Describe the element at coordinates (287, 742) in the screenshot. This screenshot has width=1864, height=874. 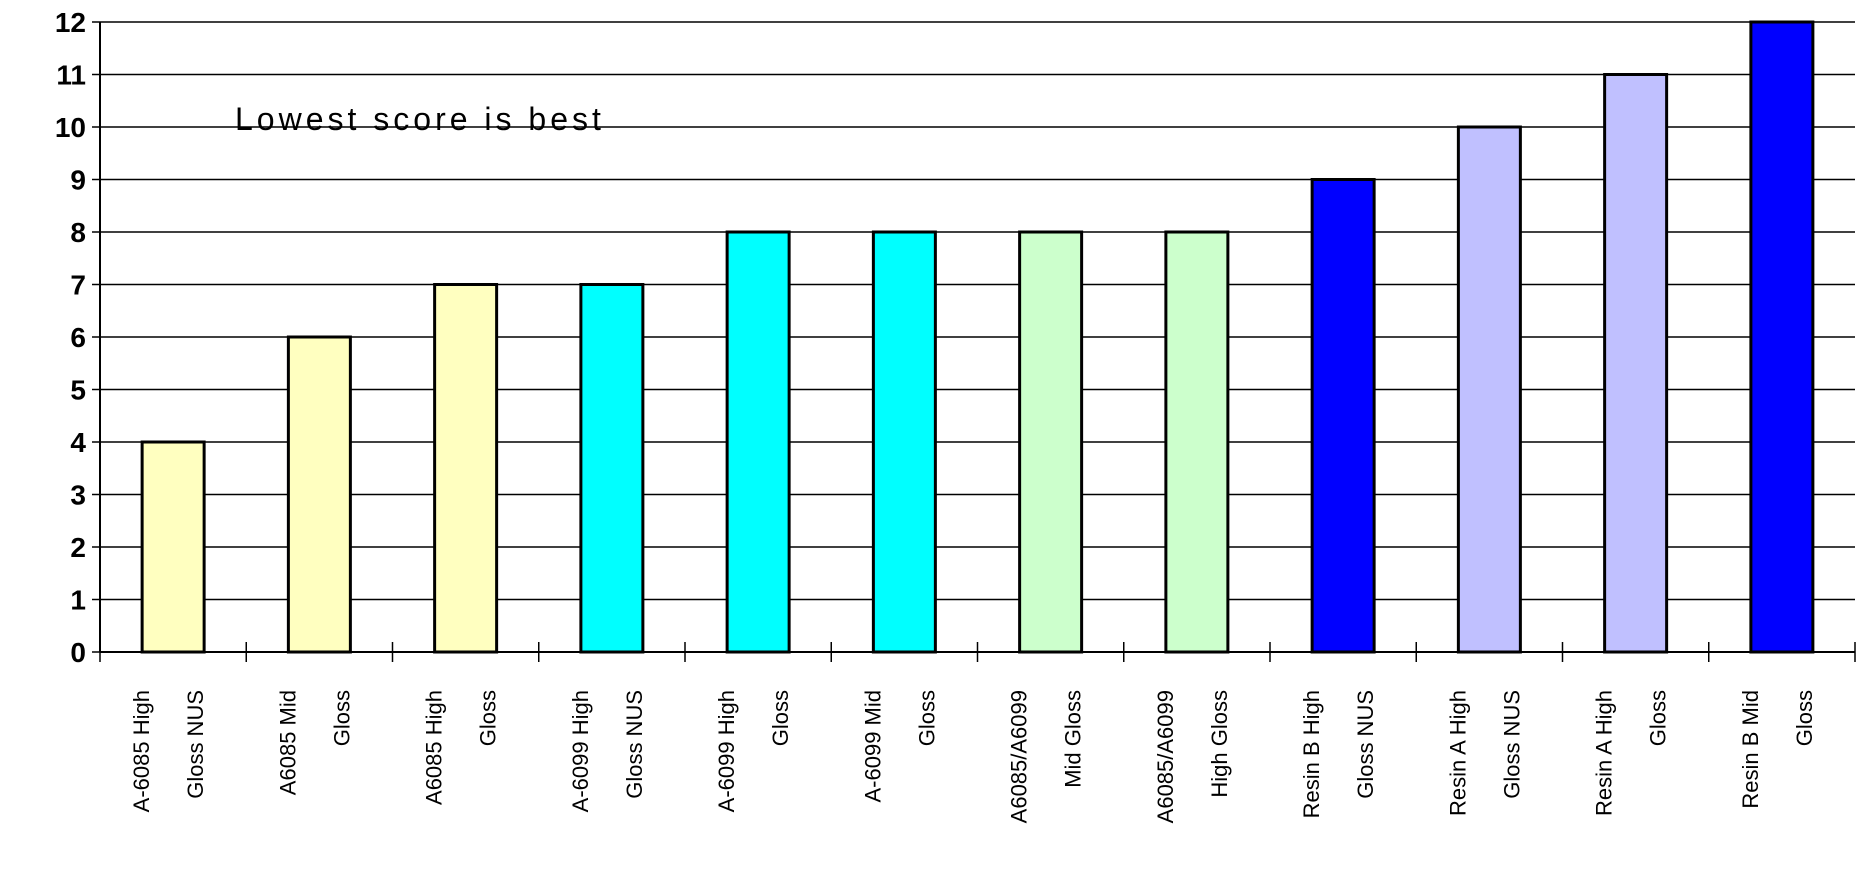
I see `x-tick-label: A6085 Mid` at that location.